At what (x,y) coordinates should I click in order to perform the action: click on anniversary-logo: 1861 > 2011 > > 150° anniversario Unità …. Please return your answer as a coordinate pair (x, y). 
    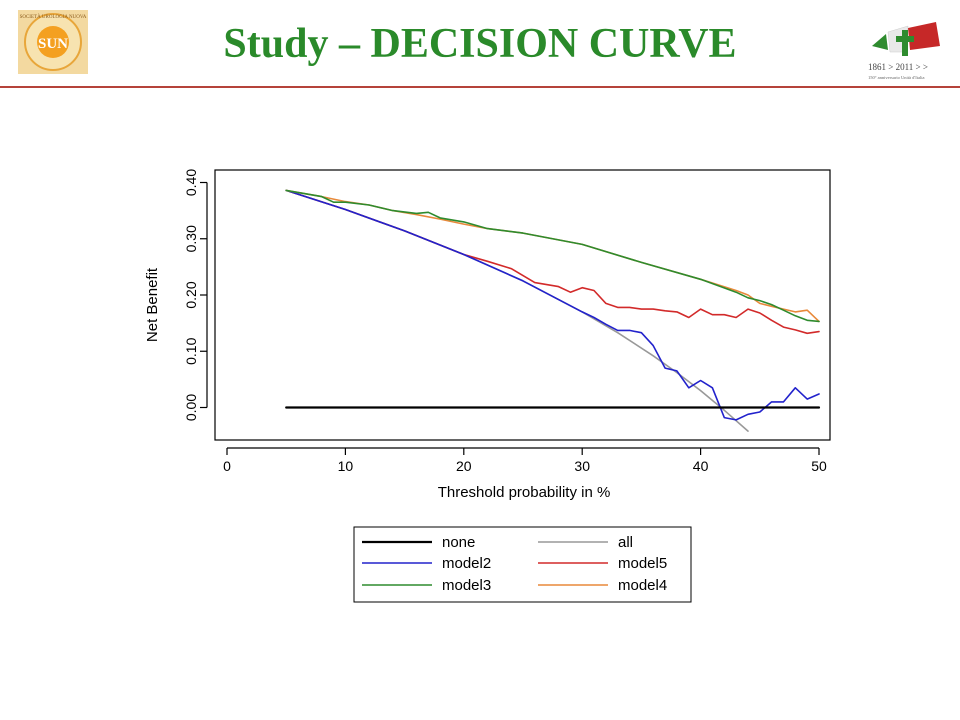
    Looking at the image, I should click on (906, 49).